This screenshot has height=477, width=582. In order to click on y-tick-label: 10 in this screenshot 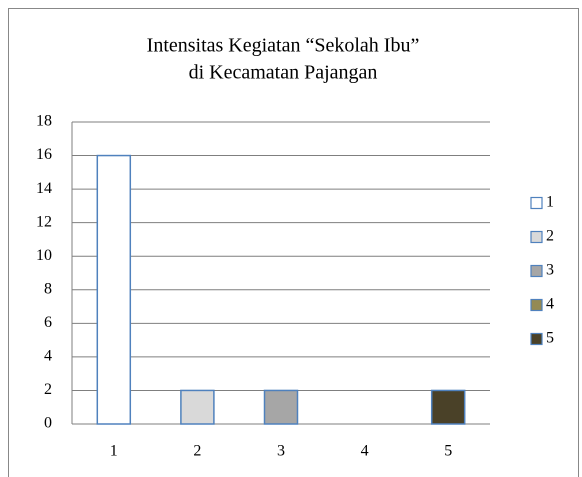, I will do `click(44, 255)`.